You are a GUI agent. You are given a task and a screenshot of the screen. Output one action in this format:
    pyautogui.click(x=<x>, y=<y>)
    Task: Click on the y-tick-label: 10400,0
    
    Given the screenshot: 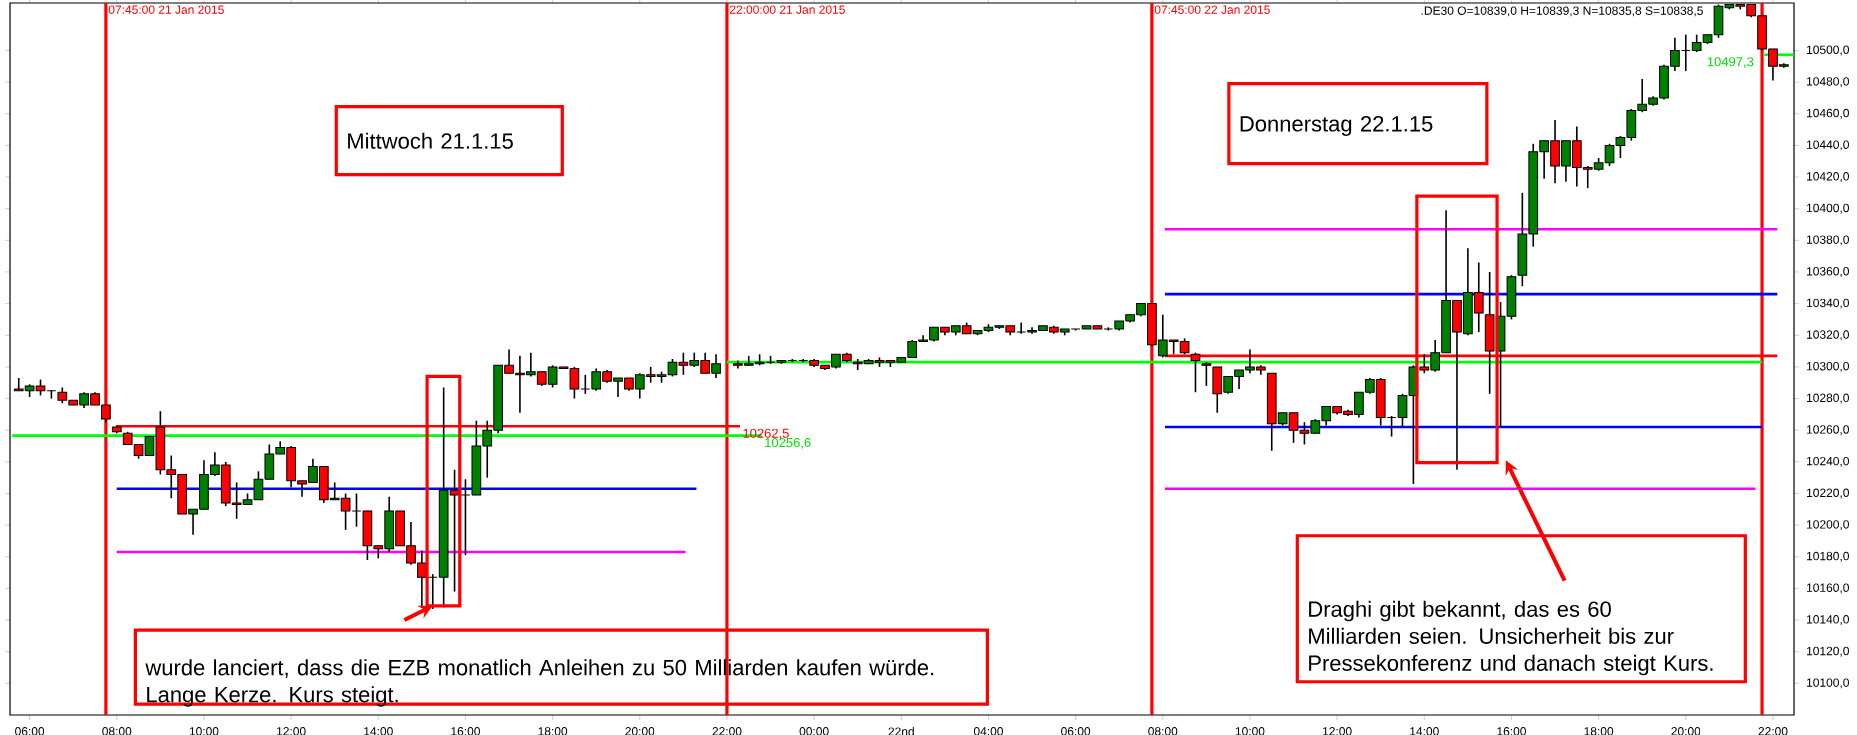 What is the action you would take?
    pyautogui.click(x=1827, y=208)
    